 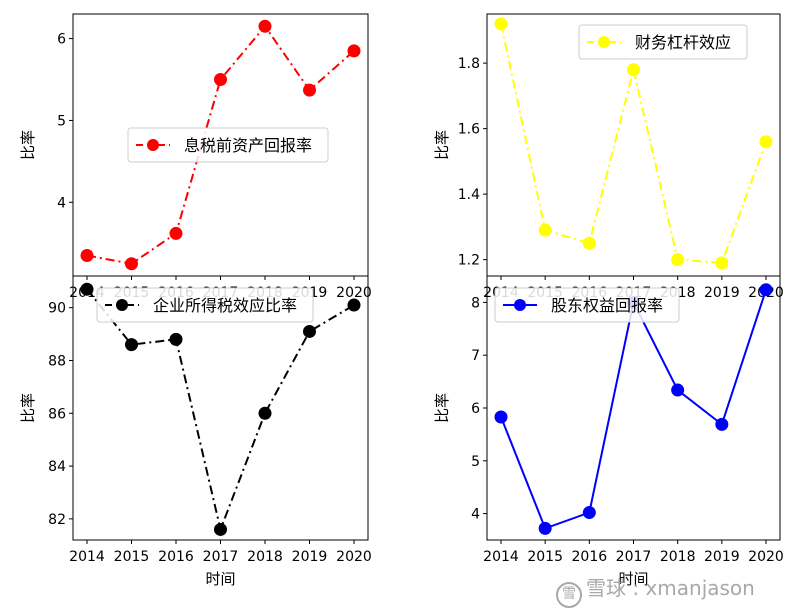 I want to click on legend: 息税前资产回报率, so click(x=228, y=145).